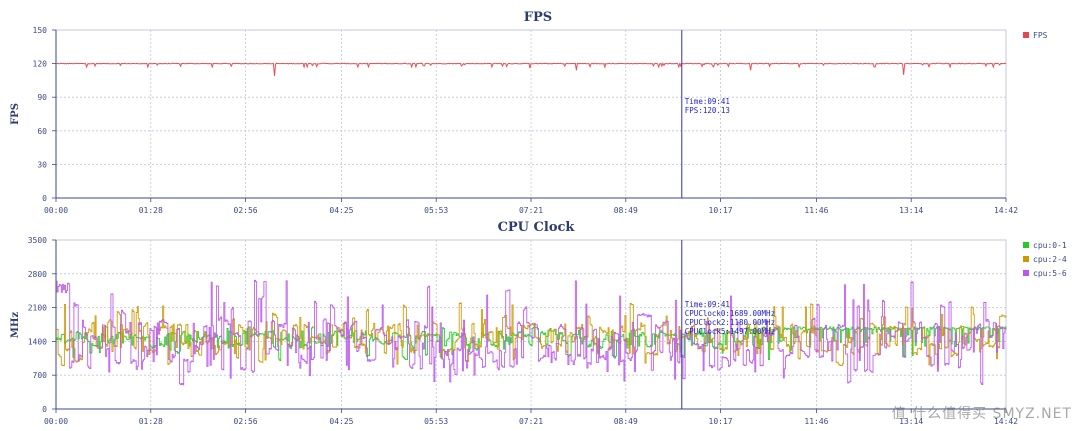  What do you see at coordinates (1050, 273) in the screenshot?
I see `cpu-legend-label: cpu:5-6` at bounding box center [1050, 273].